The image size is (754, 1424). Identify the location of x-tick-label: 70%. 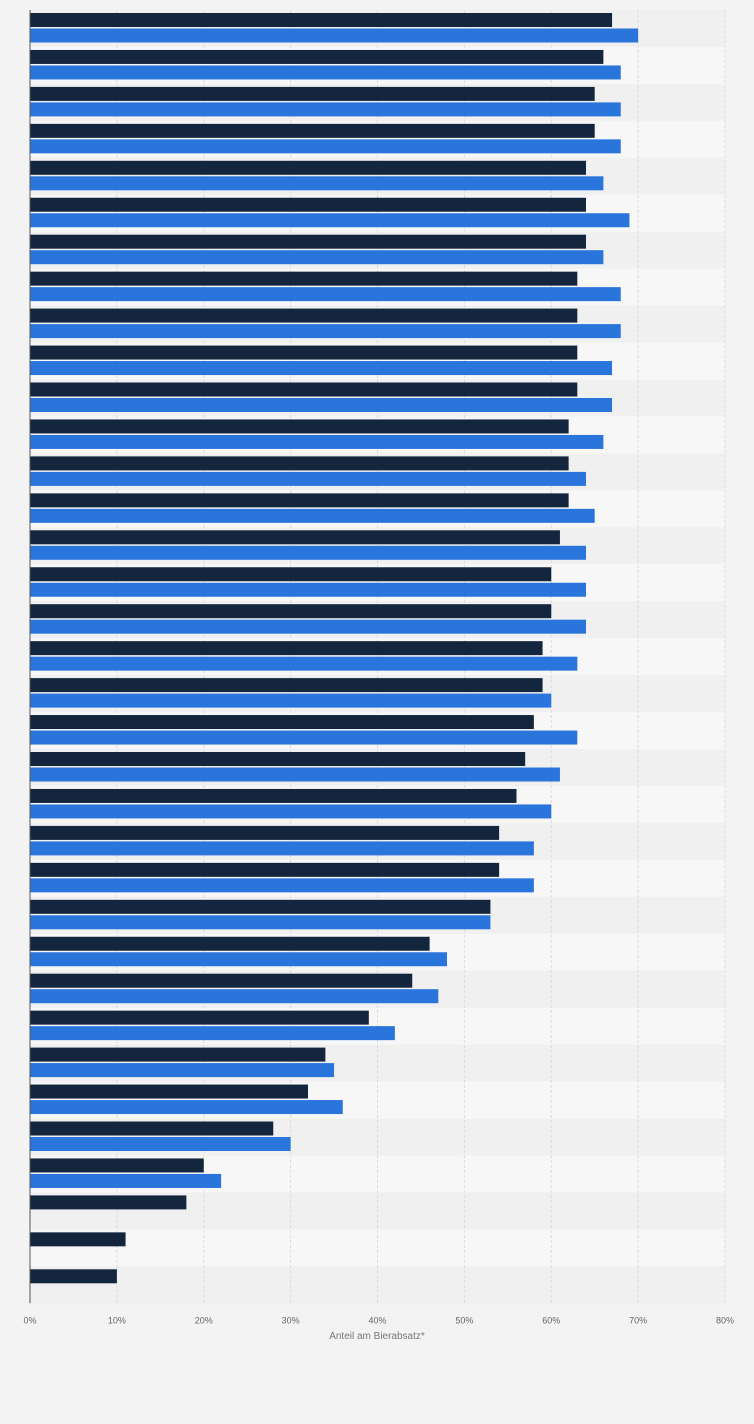
(638, 1320).